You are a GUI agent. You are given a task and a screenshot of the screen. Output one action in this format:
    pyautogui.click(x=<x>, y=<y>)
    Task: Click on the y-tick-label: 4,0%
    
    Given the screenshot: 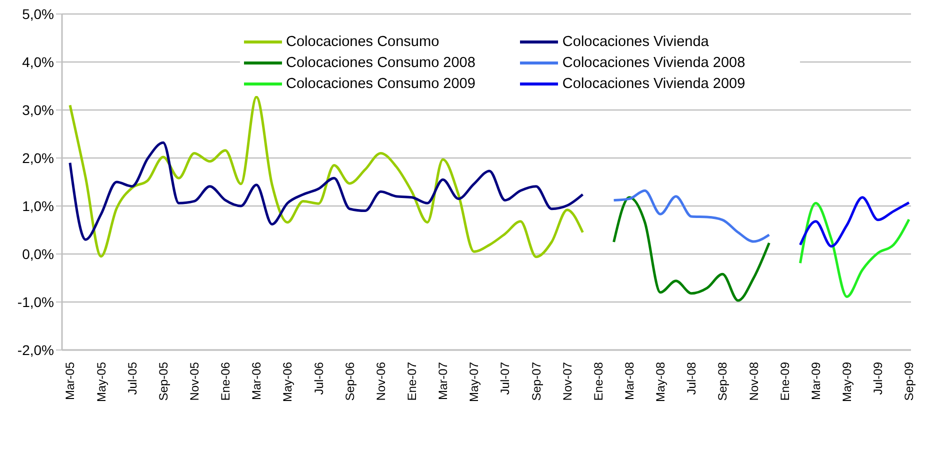 What is the action you would take?
    pyautogui.click(x=38, y=62)
    